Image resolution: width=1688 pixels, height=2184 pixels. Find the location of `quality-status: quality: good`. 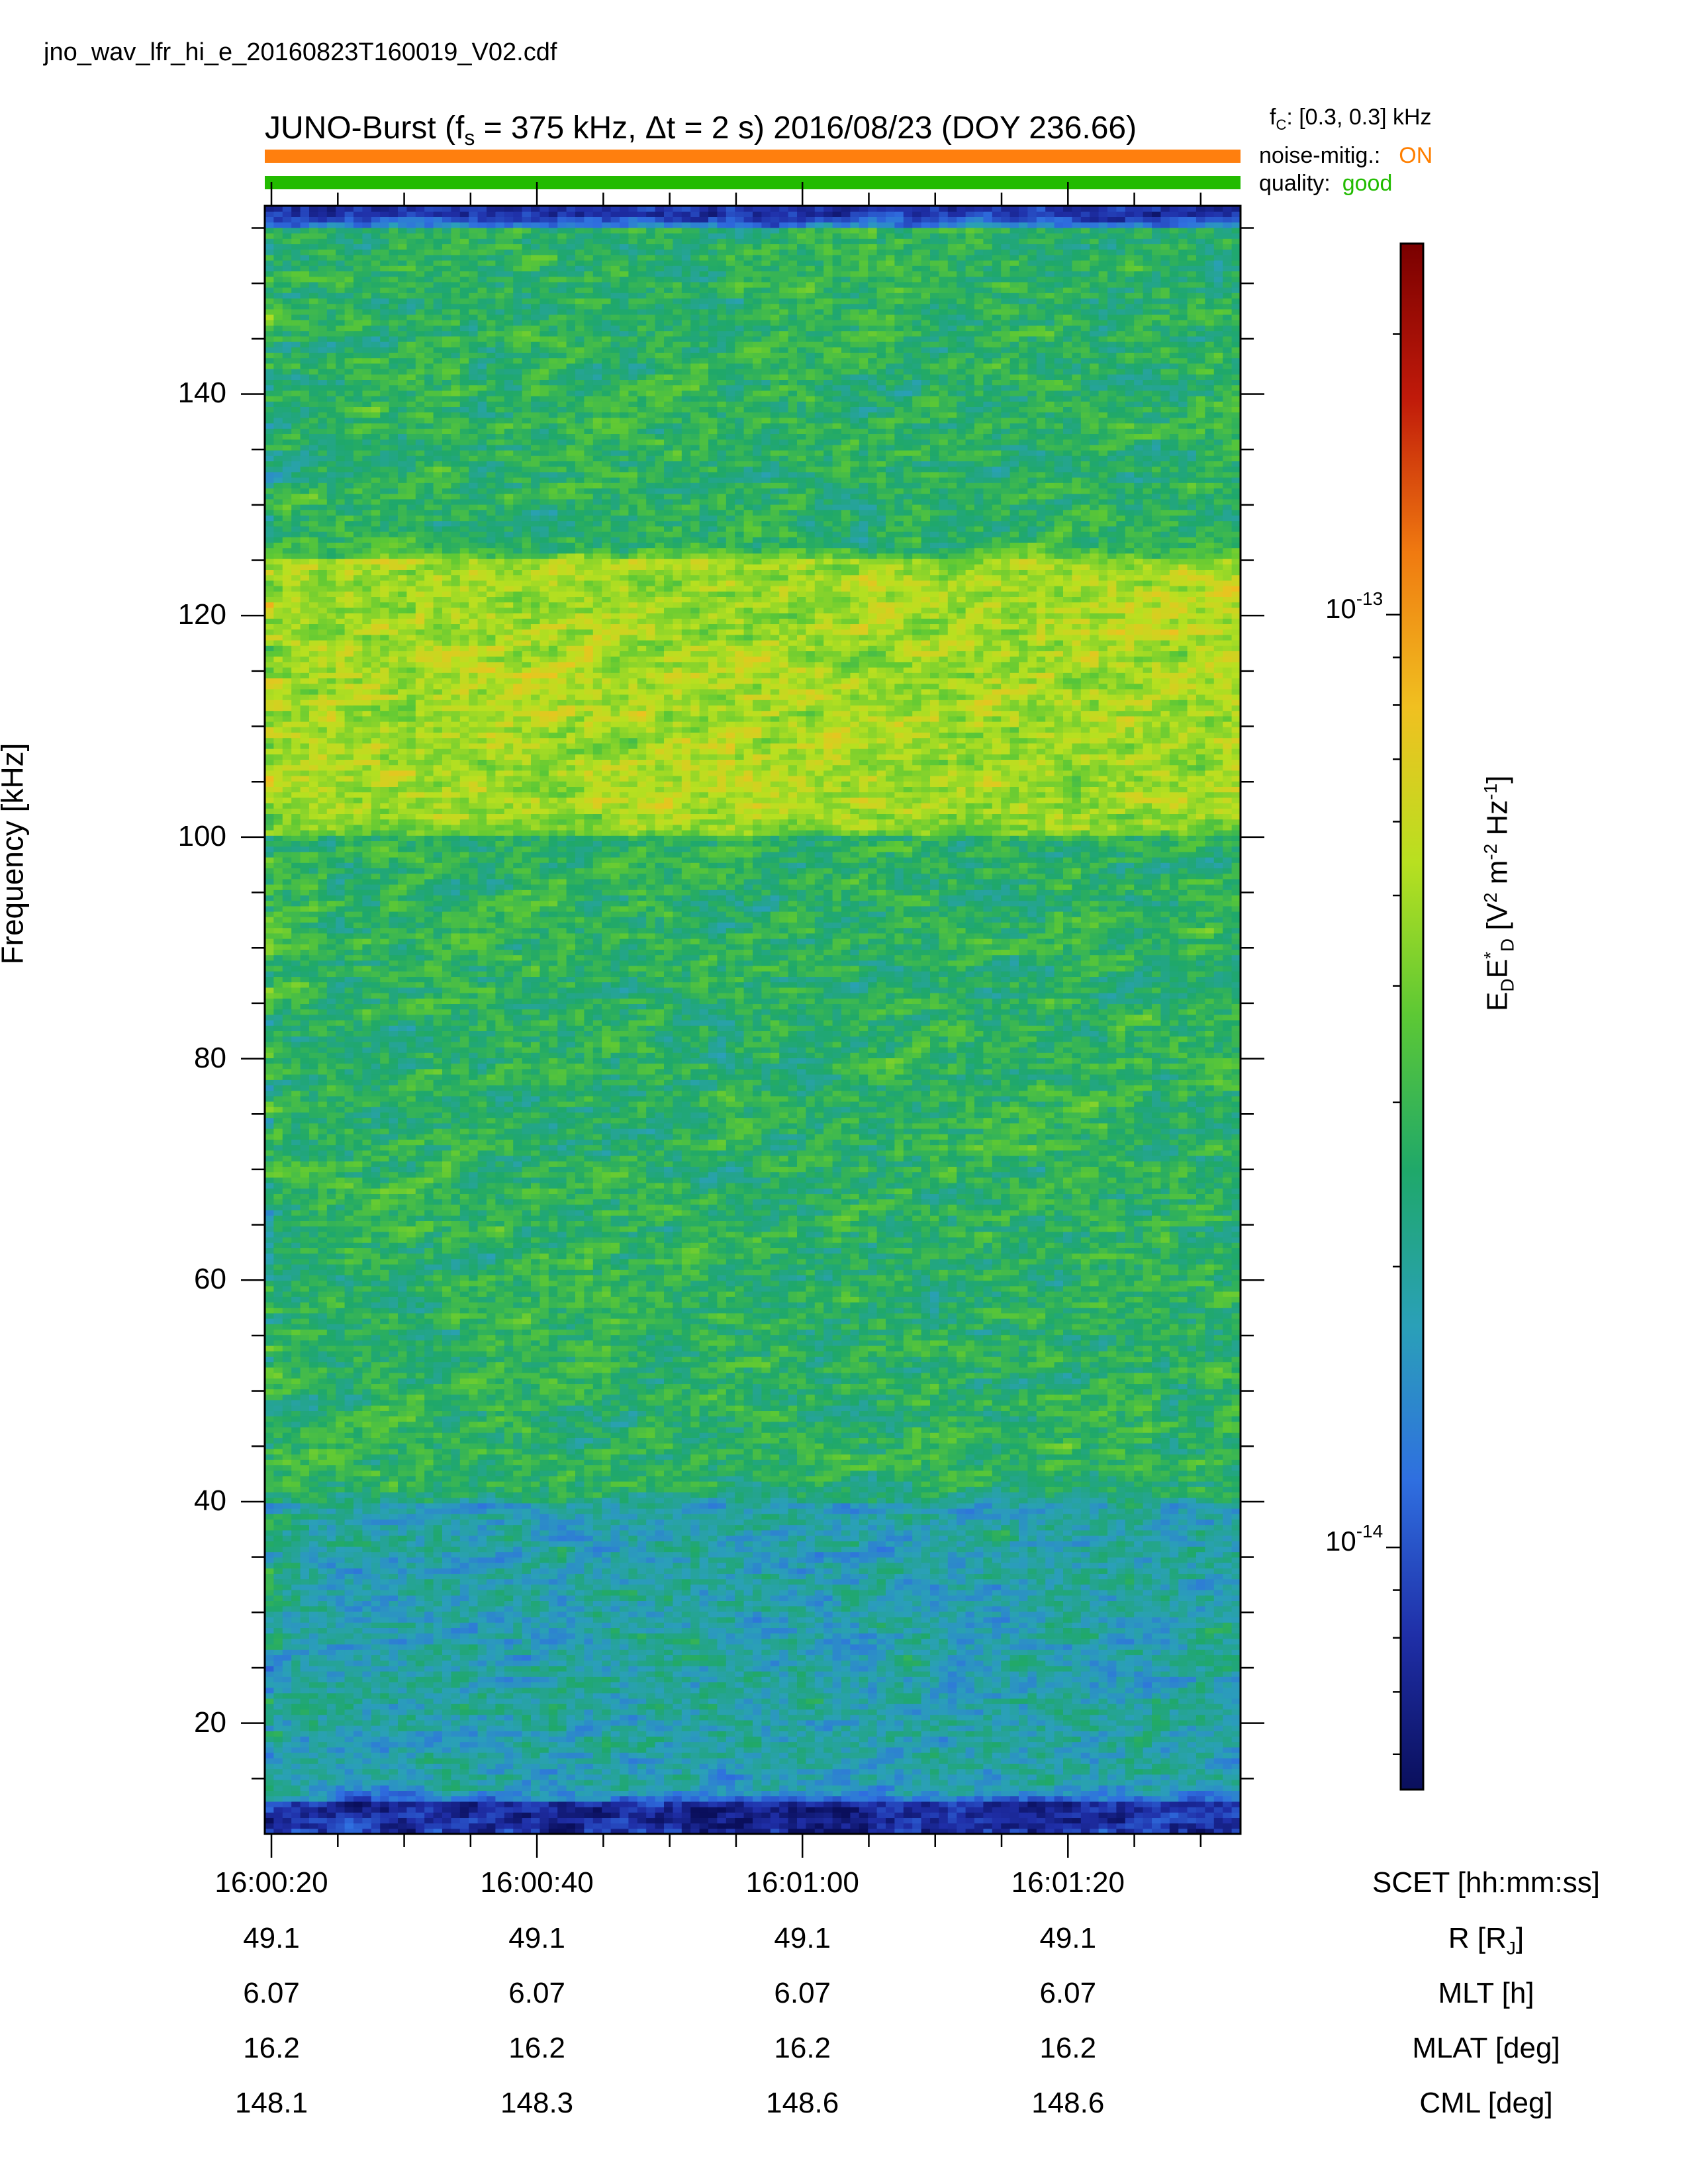

quality-status: quality: good is located at coordinates (1325, 184).